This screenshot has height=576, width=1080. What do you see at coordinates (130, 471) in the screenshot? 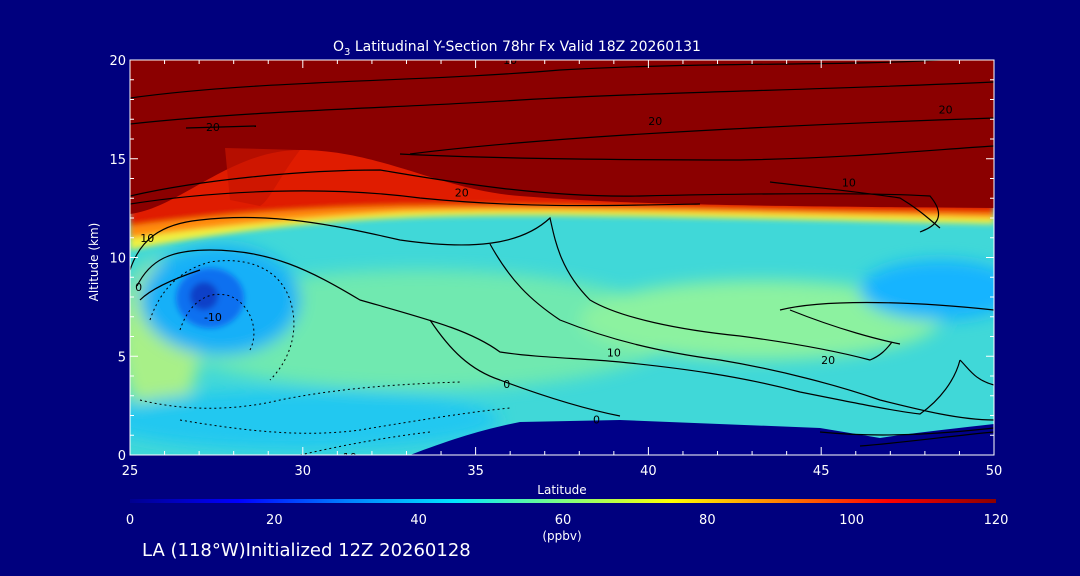
I see `x-tick-label: 25` at bounding box center [130, 471].